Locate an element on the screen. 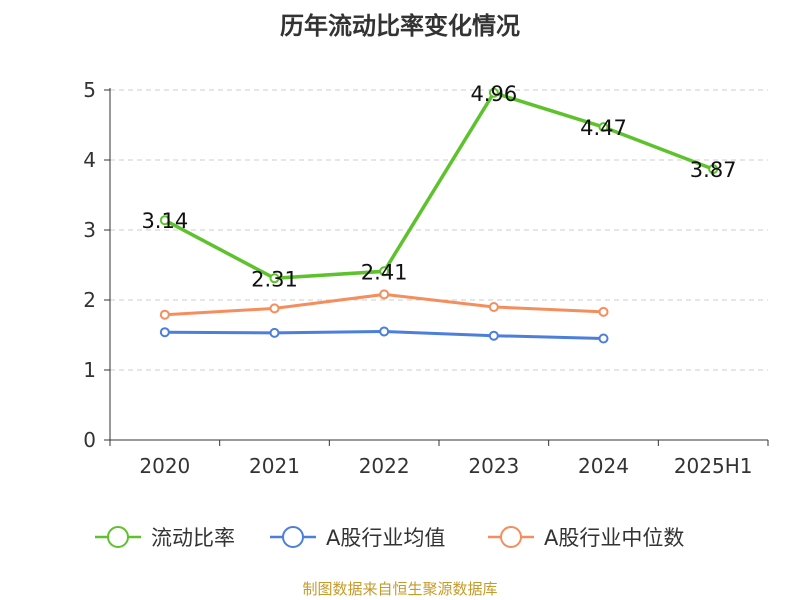 This screenshot has height=600, width=800. legend-label: A股行业中位数 is located at coordinates (614, 538).